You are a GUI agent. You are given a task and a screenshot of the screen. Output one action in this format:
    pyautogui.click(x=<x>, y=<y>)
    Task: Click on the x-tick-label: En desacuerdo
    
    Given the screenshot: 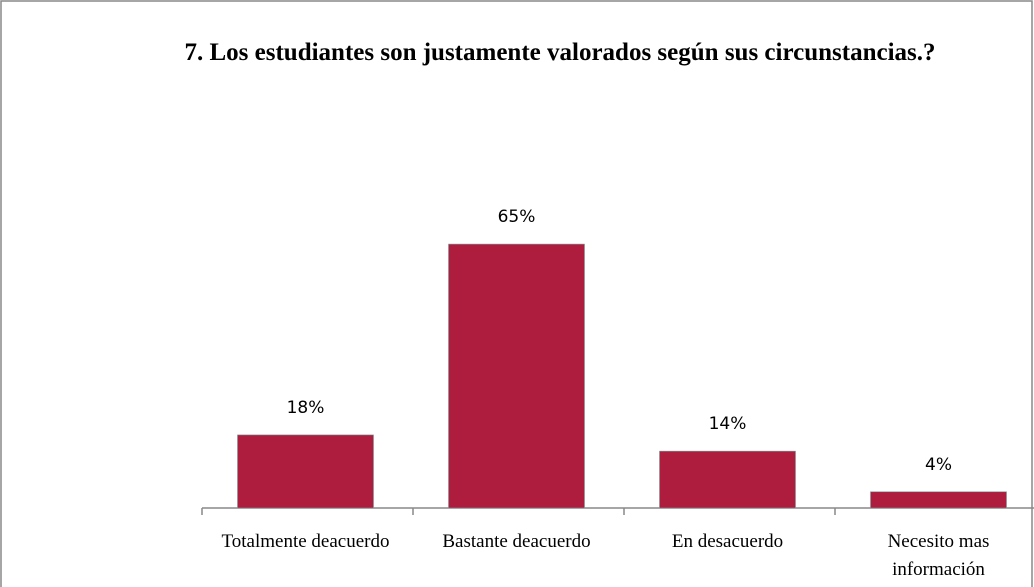 What is the action you would take?
    pyautogui.click(x=727, y=541)
    